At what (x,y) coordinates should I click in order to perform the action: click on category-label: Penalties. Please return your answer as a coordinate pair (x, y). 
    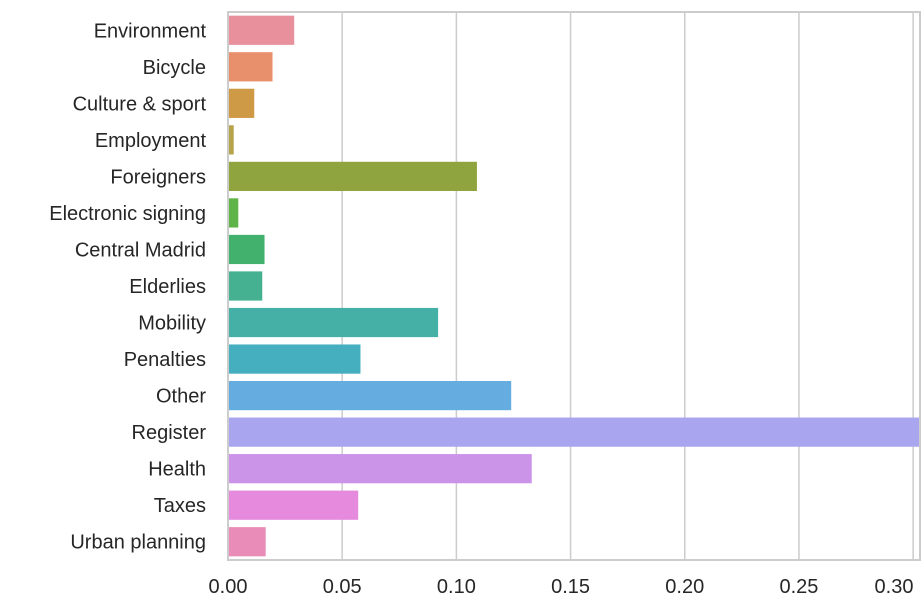
    Looking at the image, I should click on (165, 360).